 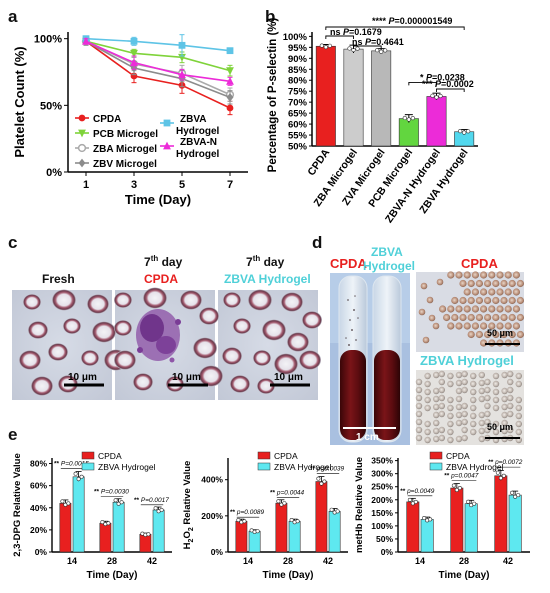 What do you see at coordinates (298, 114) in the screenshot?
I see `b-ytick: 65%` at bounding box center [298, 114].